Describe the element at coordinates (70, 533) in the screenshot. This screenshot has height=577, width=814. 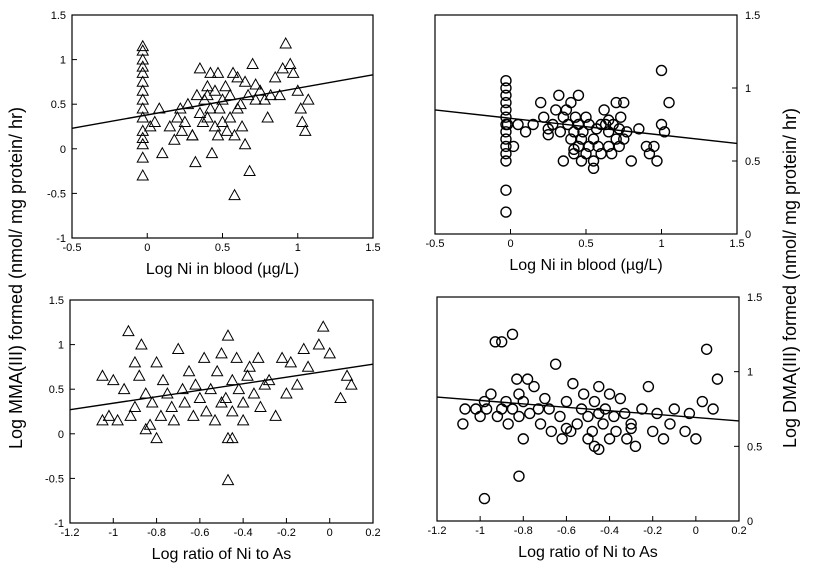
I see `x-tick-label: -1.2` at that location.